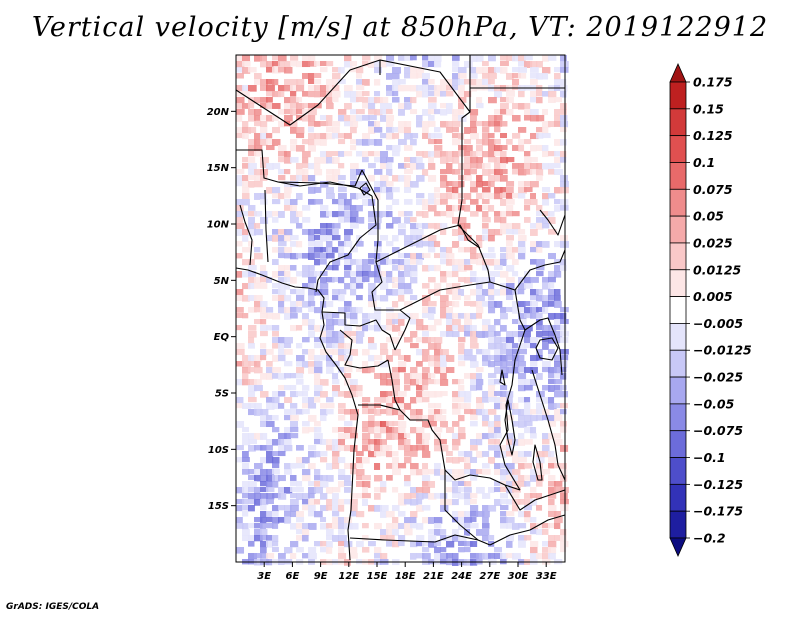 This screenshot has width=800, height=618. I want to click on lake-chad, so click(365, 189).